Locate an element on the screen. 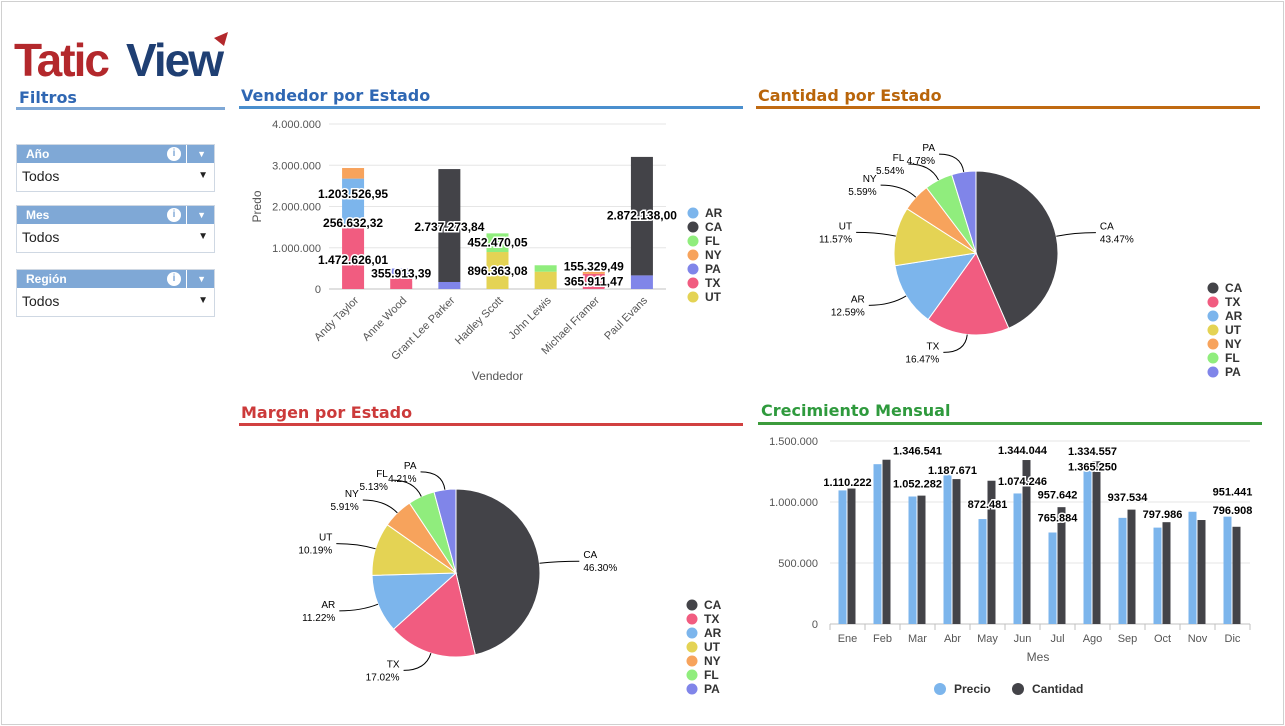 The height and width of the screenshot is (726, 1285). data-label: 797.986 is located at coordinates (1163, 515).